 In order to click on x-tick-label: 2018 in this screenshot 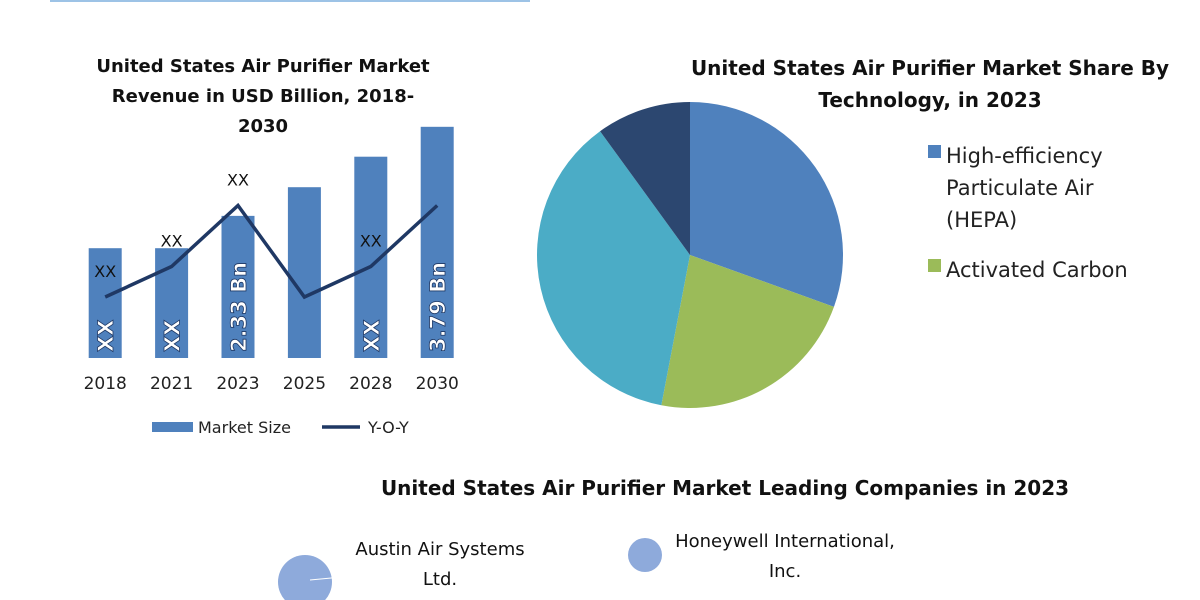, I will do `click(105, 384)`.